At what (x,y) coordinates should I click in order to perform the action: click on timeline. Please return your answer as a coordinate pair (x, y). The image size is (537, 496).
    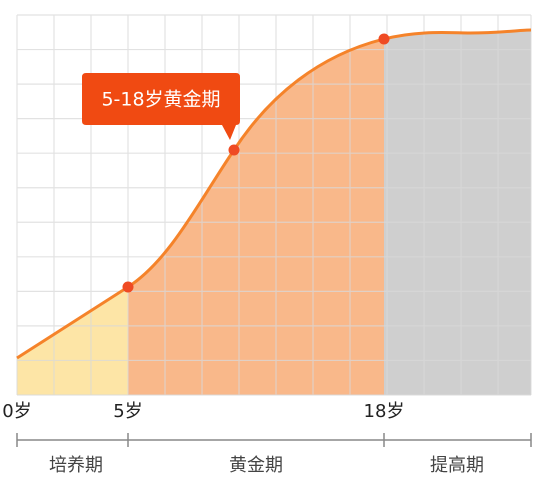
    Looking at the image, I should click on (274, 440).